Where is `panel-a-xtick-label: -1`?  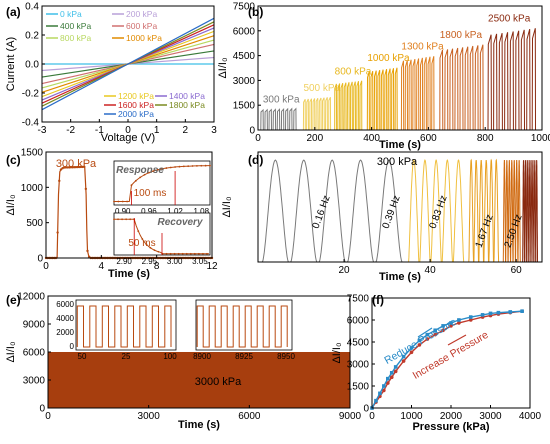
panel-a-xtick-label: -1 is located at coordinates (99, 130).